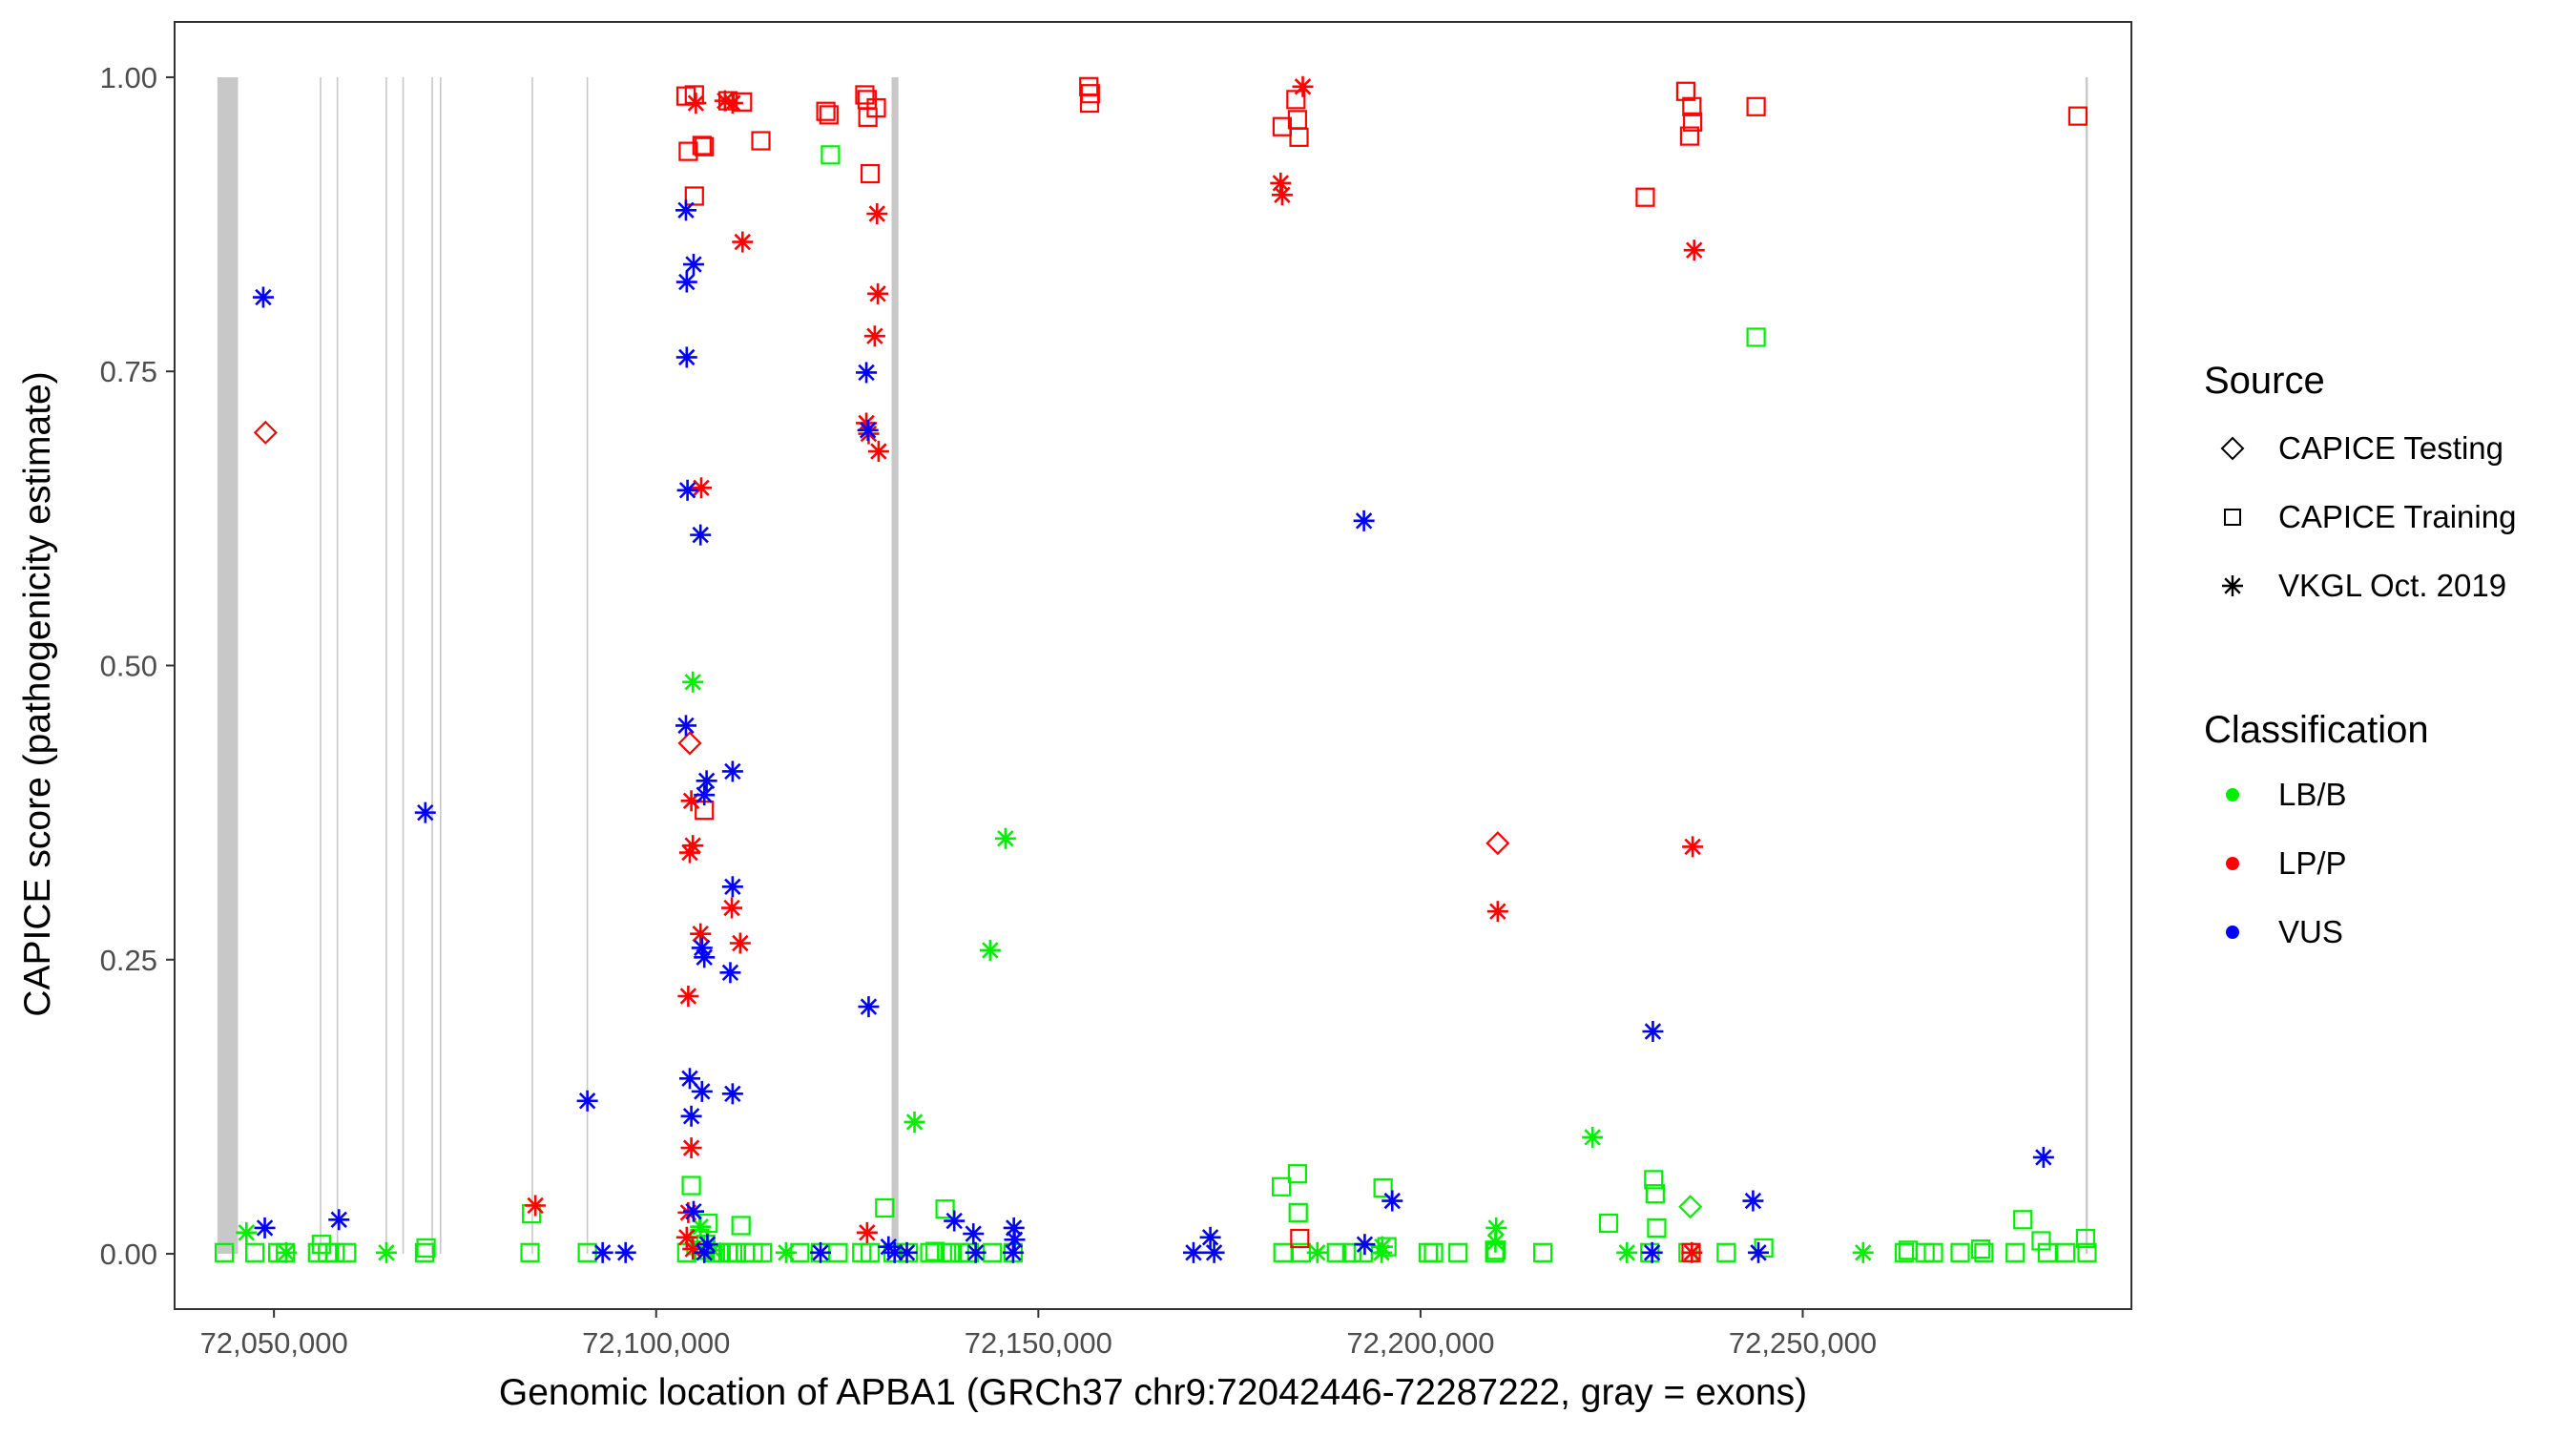  I want to click on y-tick-label: 0.75, so click(128, 371).